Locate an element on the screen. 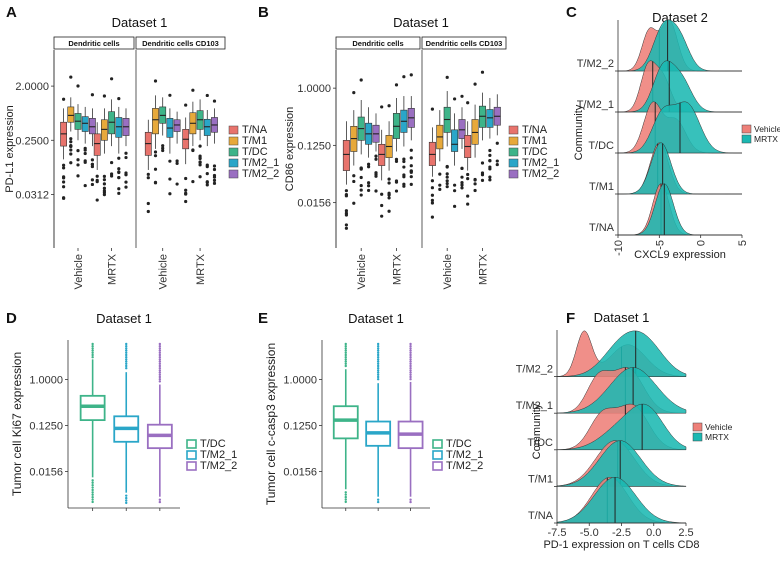 The width and height of the screenshot is (780, 561). y-tick-label: 0.1250 is located at coordinates (46, 427).